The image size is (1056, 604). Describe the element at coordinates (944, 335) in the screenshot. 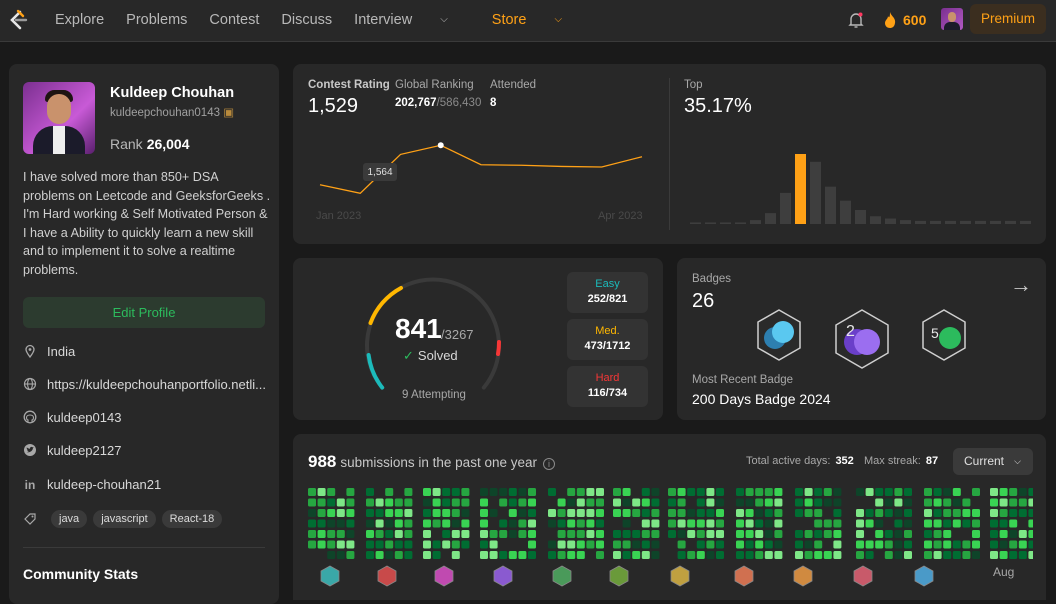

I see `badge-50-days-green-icon: 5` at that location.